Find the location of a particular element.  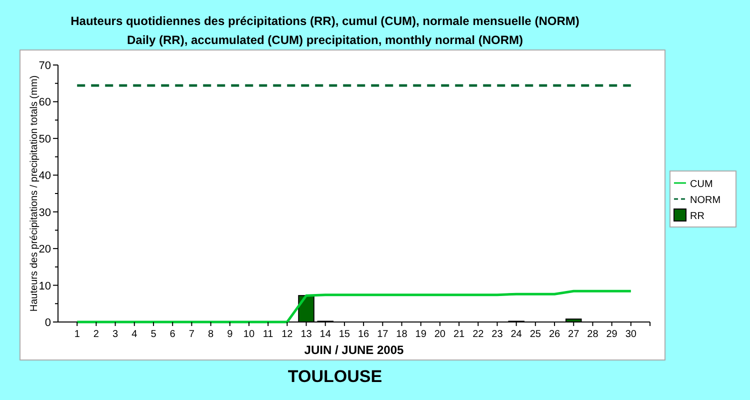

x-tick-label: 6 is located at coordinates (173, 334).